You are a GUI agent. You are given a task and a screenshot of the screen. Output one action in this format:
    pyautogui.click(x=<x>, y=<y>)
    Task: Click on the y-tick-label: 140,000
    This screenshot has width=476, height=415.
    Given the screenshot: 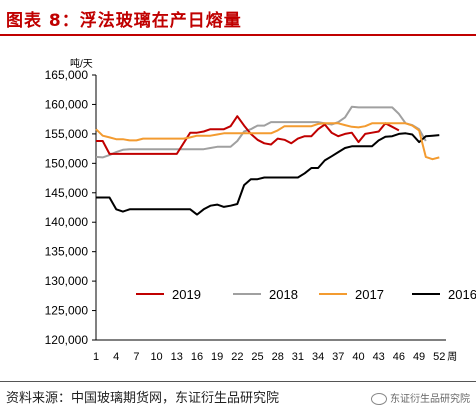 What is the action you would take?
    pyautogui.click(x=67, y=222)
    